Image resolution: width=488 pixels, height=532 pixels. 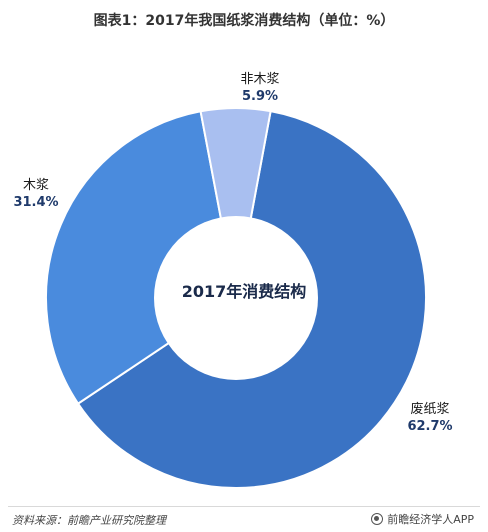 I want to click on brand-name: 前瞻经济学人APP, so click(x=430, y=519).